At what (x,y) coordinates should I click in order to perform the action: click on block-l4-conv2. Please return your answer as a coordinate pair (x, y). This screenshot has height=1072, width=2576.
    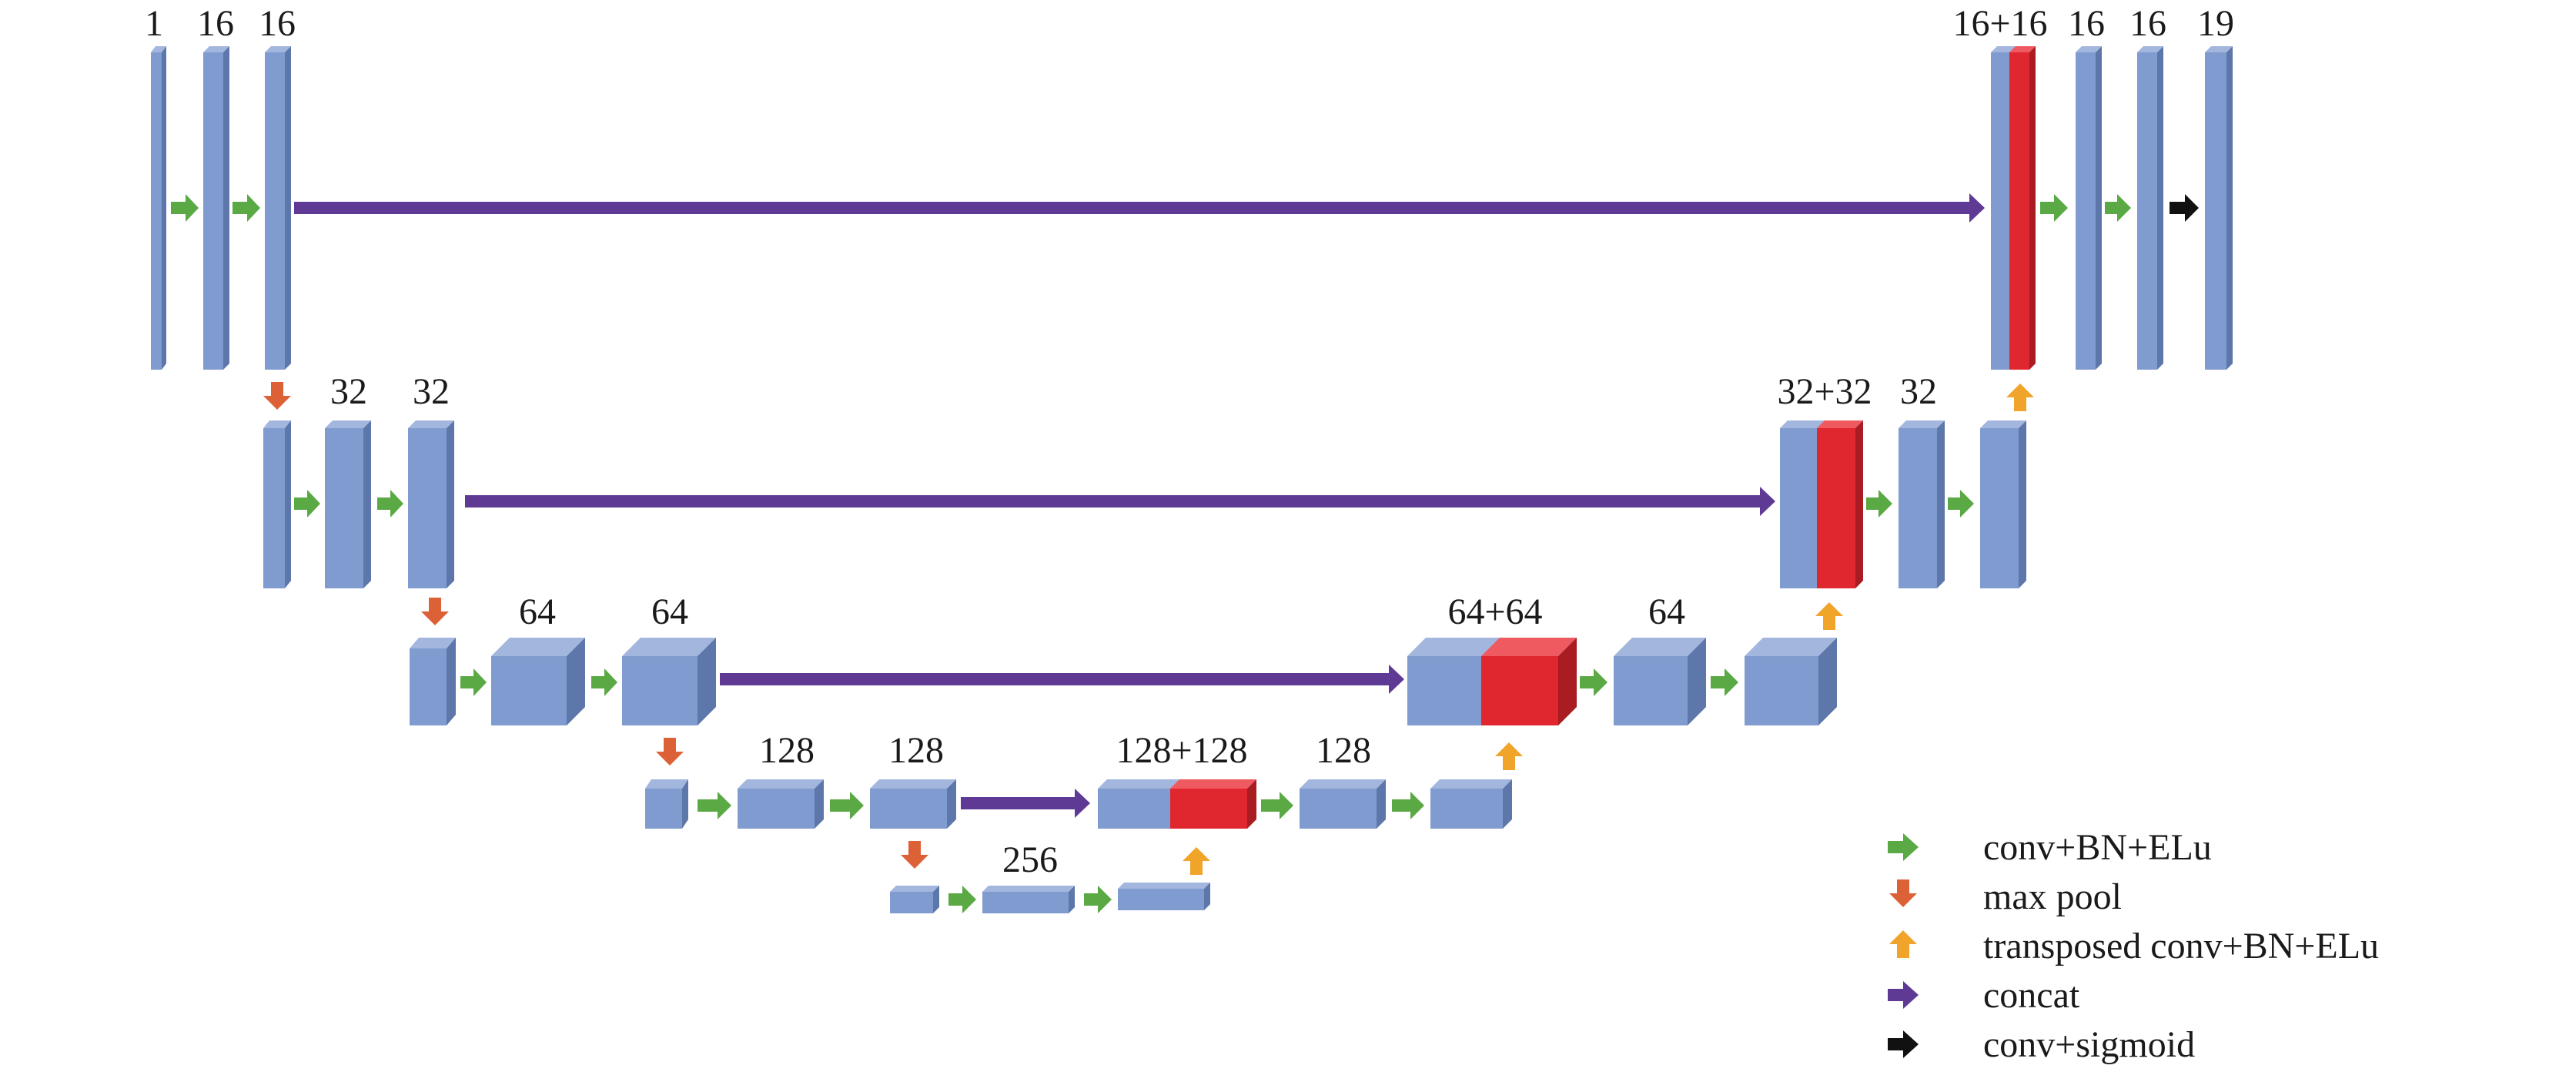
    Looking at the image, I should click on (913, 804).